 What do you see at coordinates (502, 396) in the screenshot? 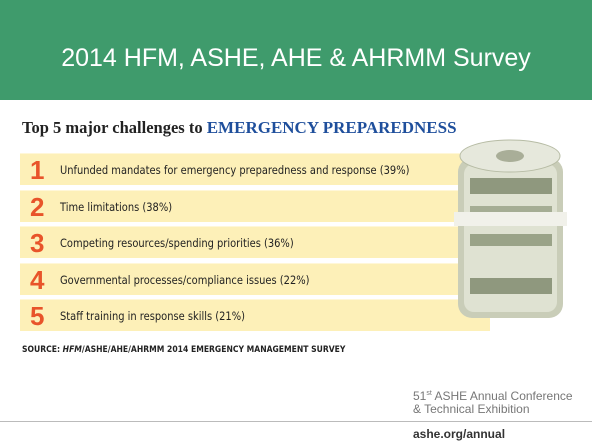
I see `conference-line1: ASHE Annual Conference` at bounding box center [502, 396].